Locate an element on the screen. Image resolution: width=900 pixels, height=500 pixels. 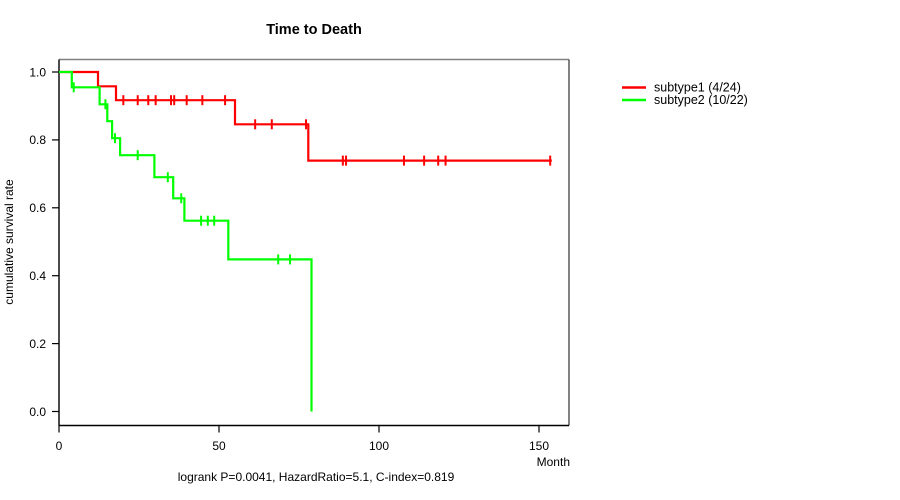
legend-label-subtype2: subtype2 (10/22) is located at coordinates (701, 100).